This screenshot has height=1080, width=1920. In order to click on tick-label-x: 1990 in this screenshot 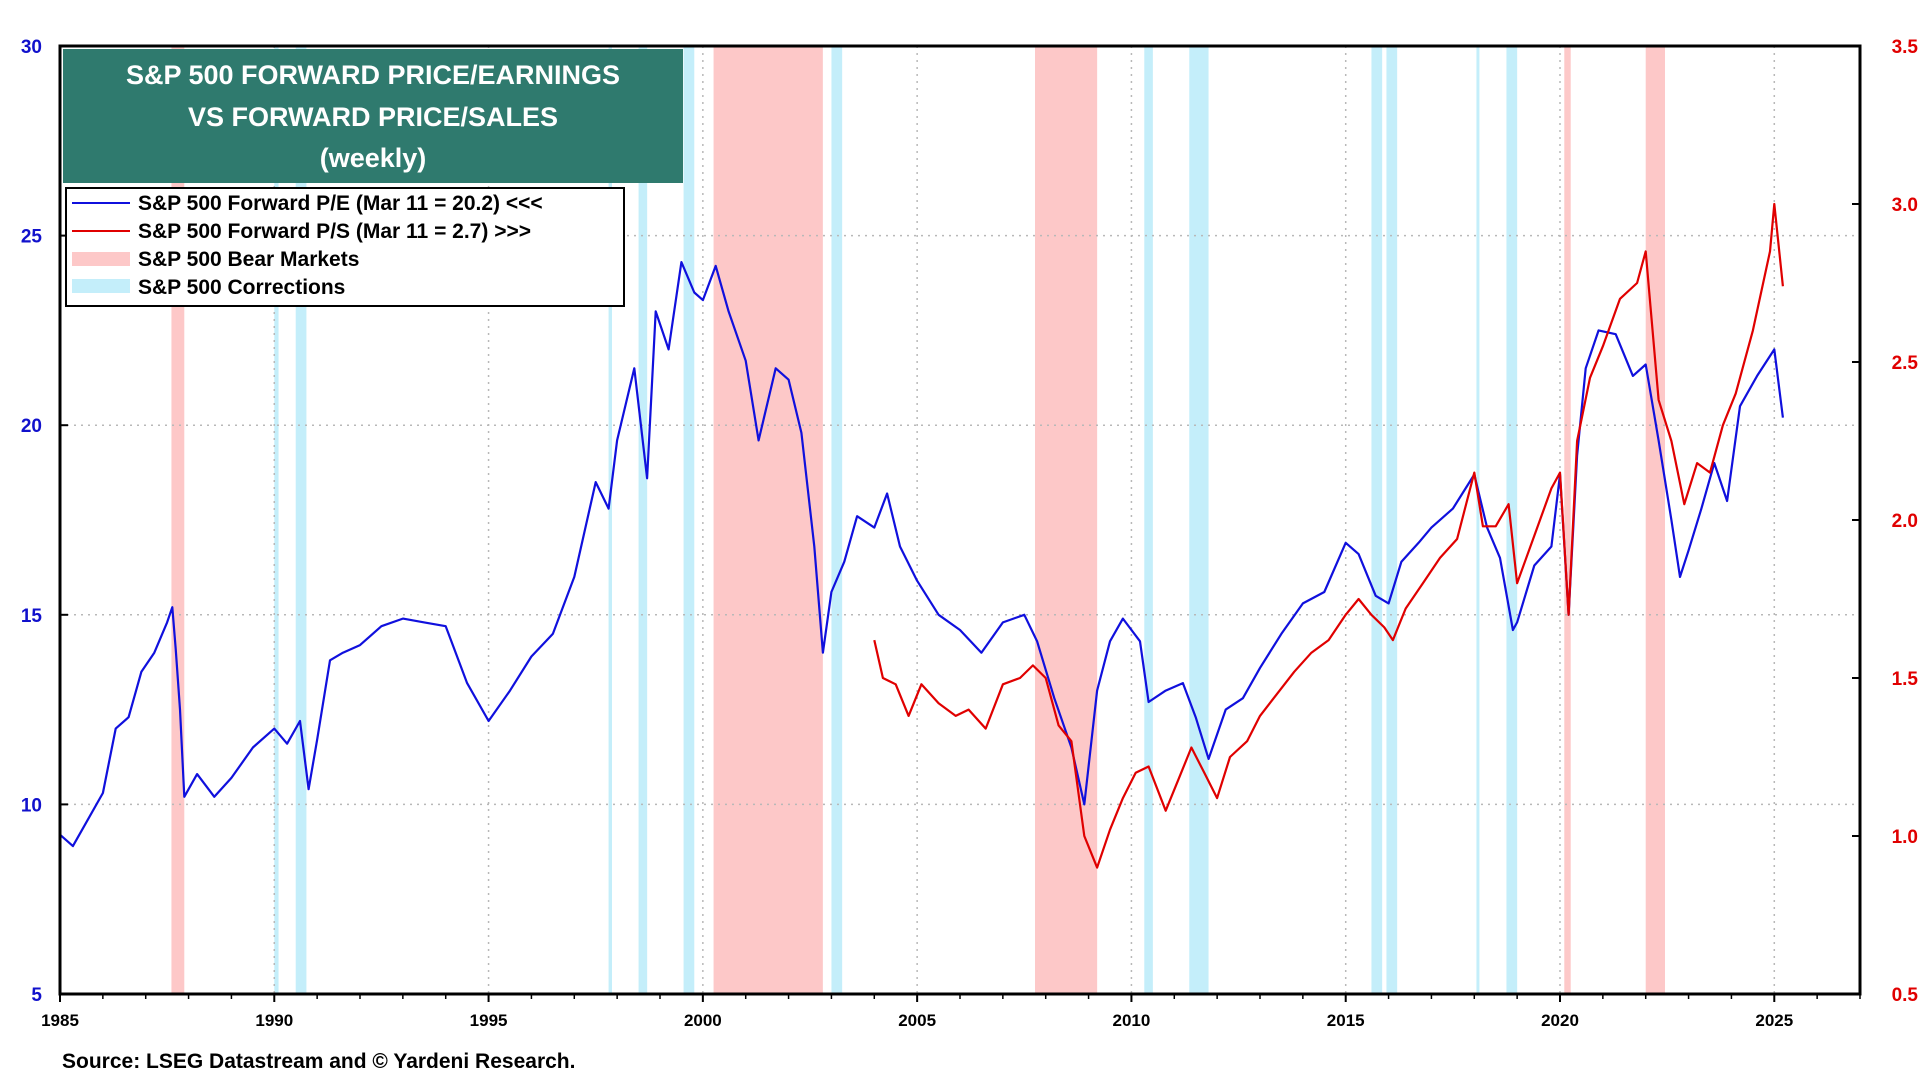, I will do `click(274, 1020)`.